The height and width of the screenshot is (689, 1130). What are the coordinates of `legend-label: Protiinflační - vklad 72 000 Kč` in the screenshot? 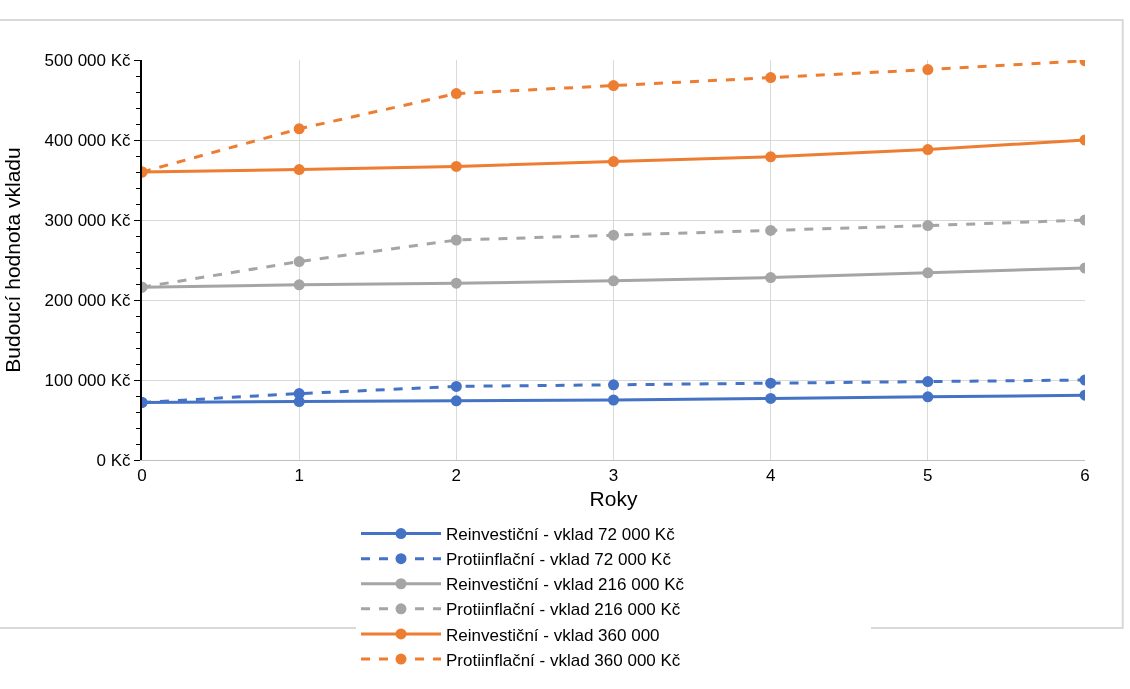 It's located at (559, 560).